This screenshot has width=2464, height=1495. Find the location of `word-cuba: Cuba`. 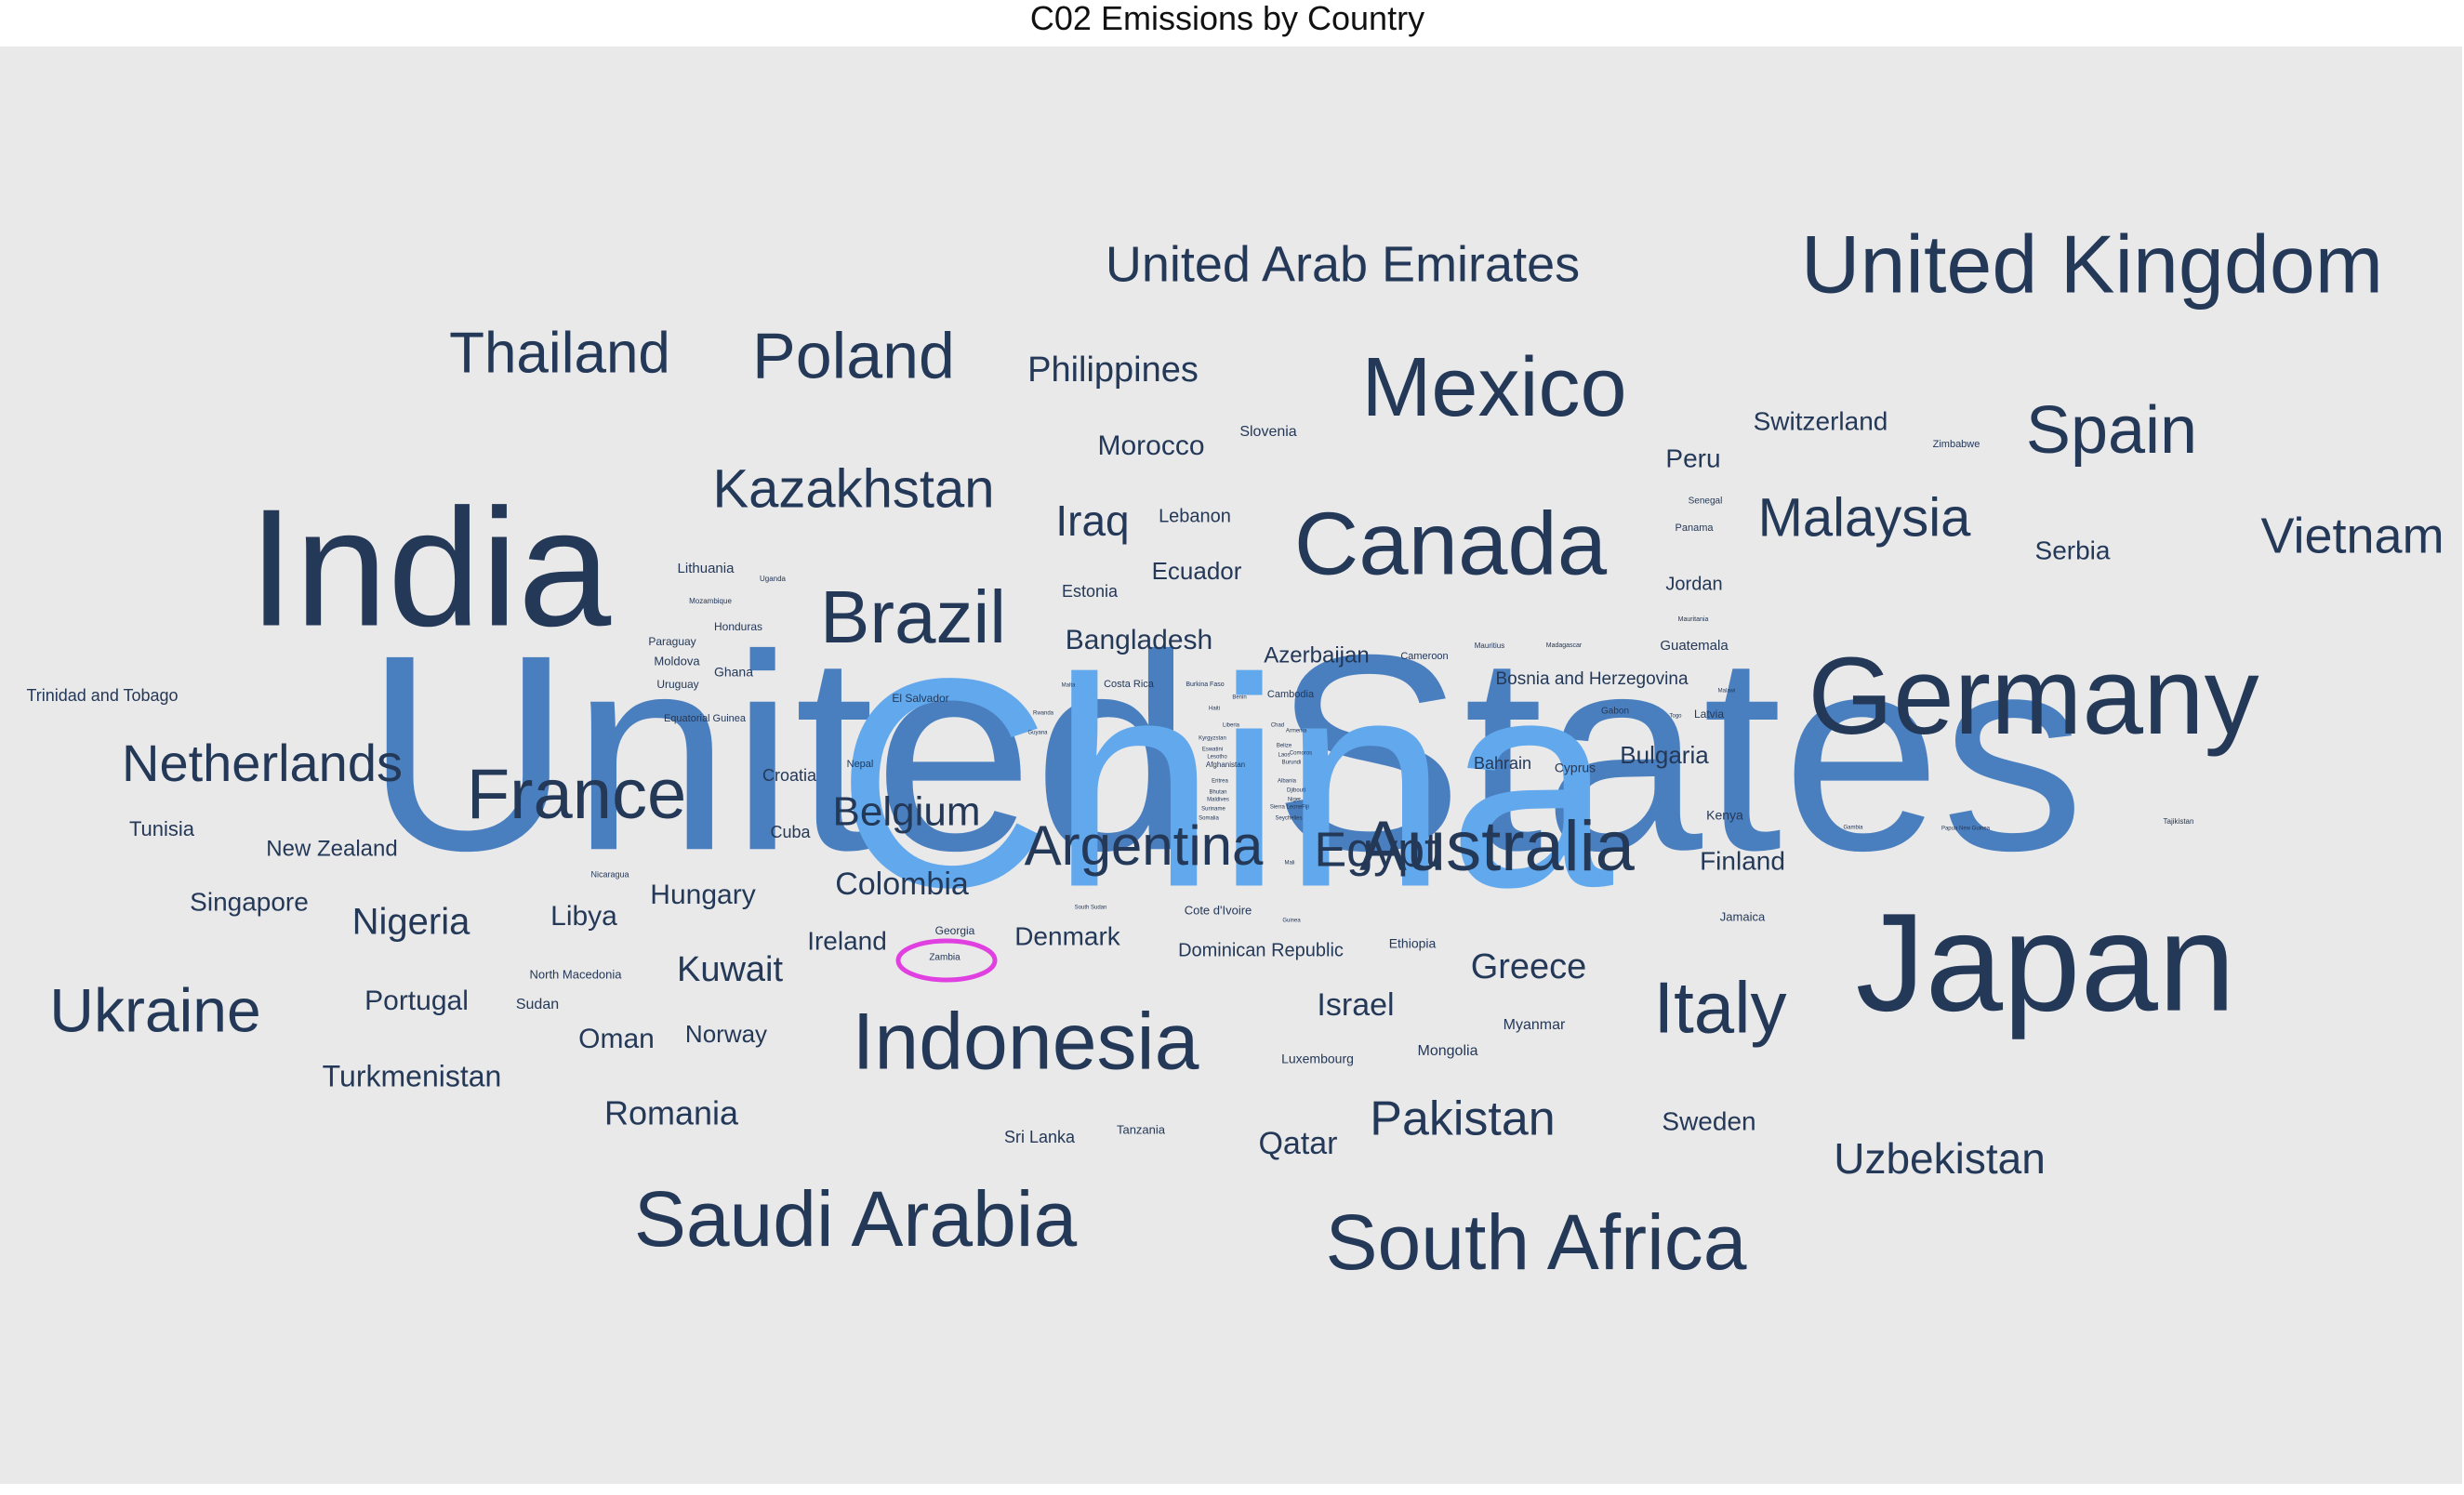

word-cuba: Cuba is located at coordinates (790, 832).